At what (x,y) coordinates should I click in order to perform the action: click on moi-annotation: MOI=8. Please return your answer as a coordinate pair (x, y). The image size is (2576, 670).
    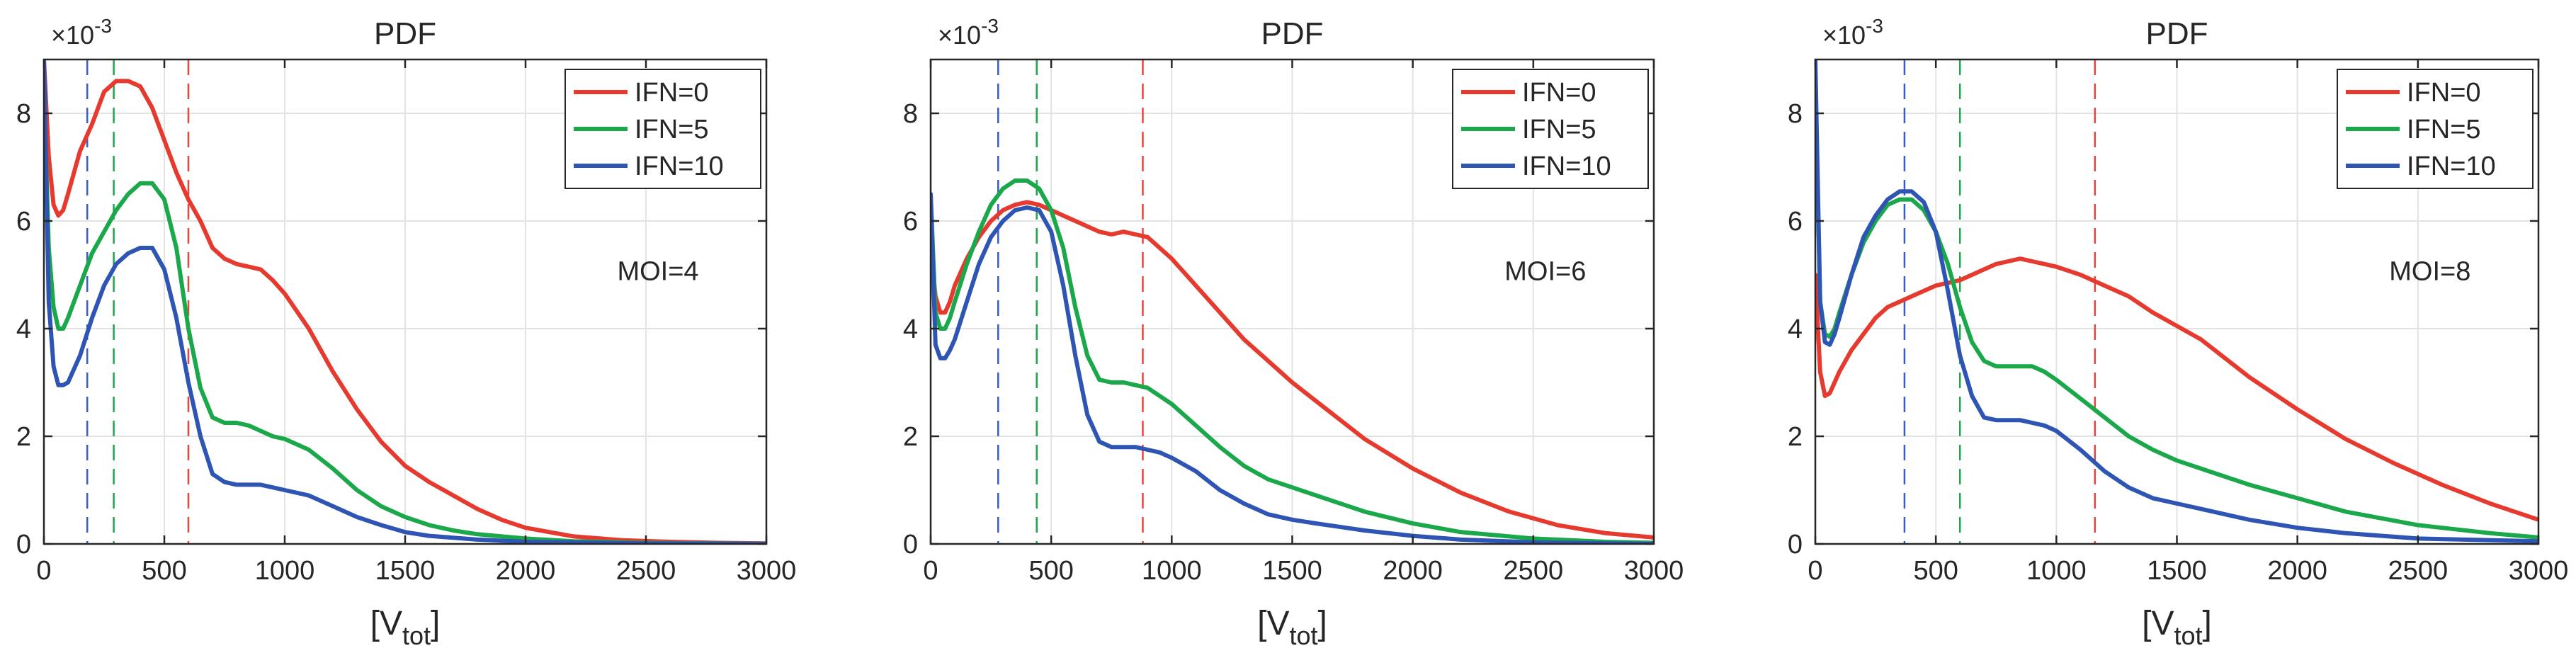
    Looking at the image, I should click on (2429, 272).